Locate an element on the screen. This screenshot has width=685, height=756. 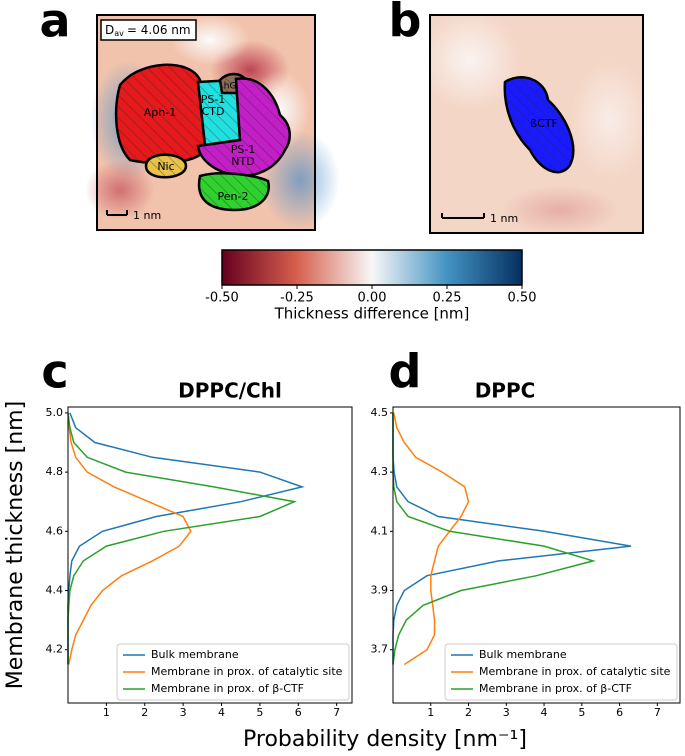
x-axis-label: Probability density [nm⁻¹] is located at coordinates (385, 739).